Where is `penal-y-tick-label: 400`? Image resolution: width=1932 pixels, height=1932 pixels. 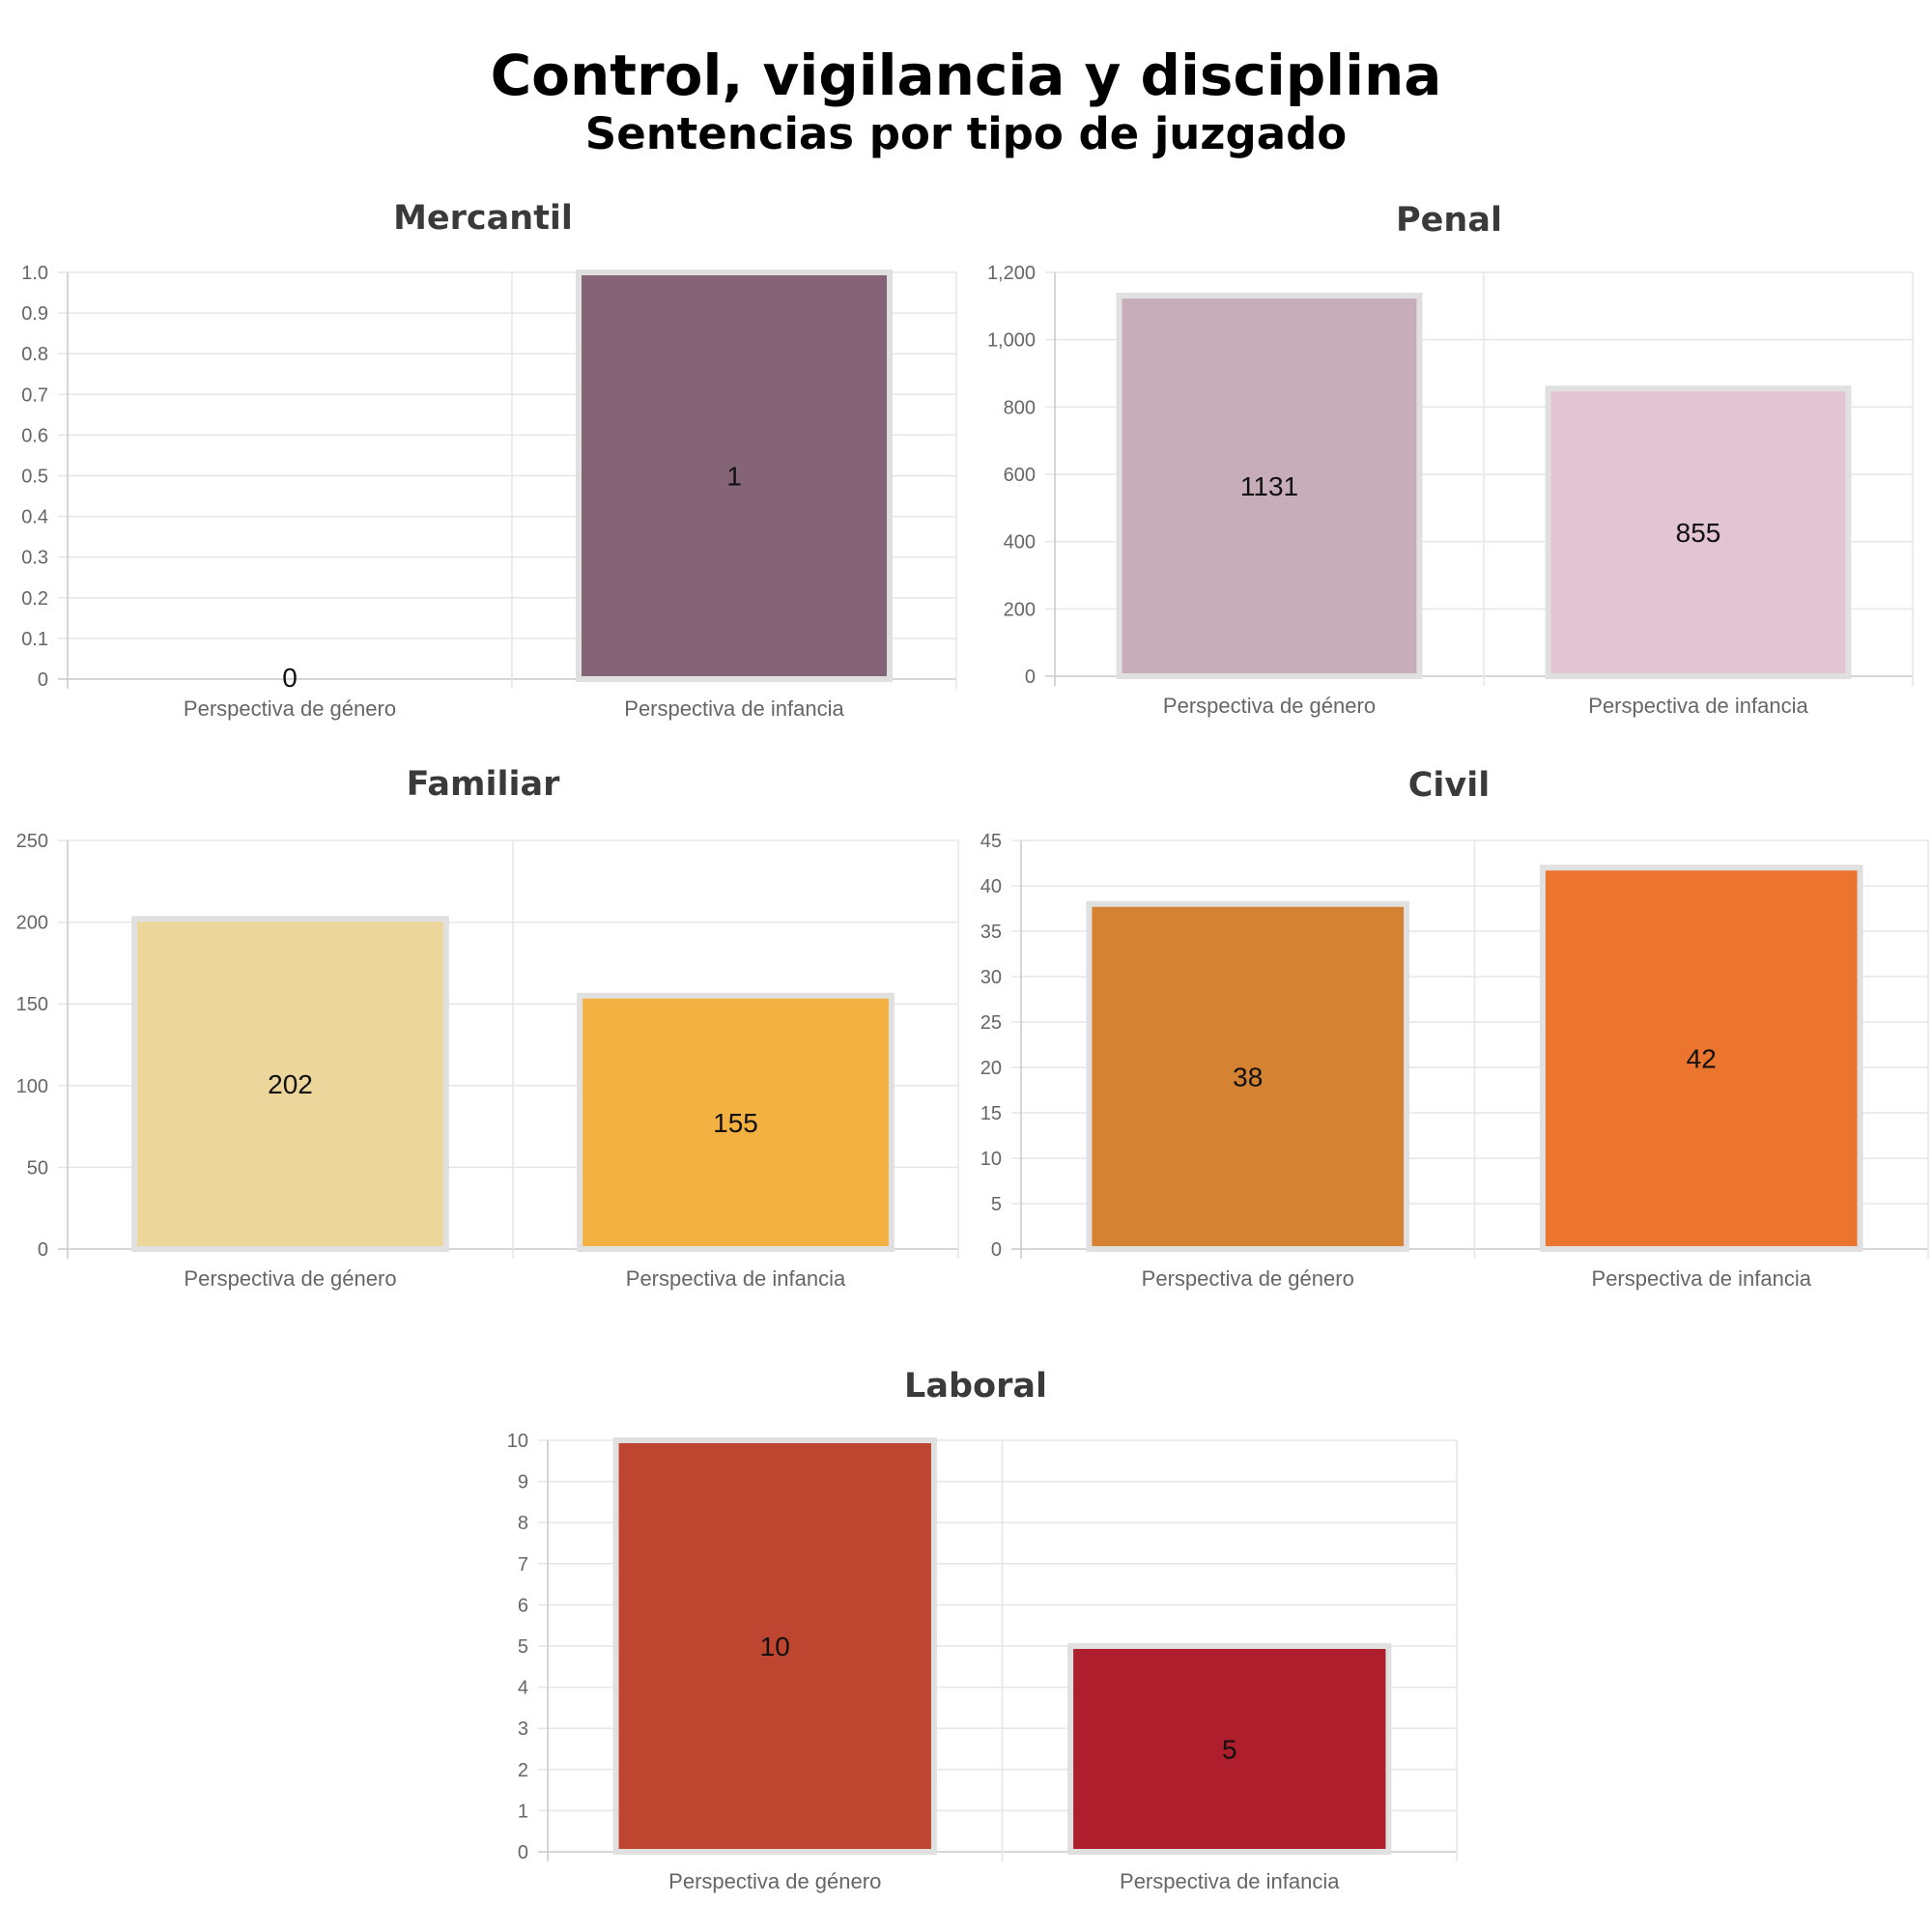 penal-y-tick-label: 400 is located at coordinates (1020, 543).